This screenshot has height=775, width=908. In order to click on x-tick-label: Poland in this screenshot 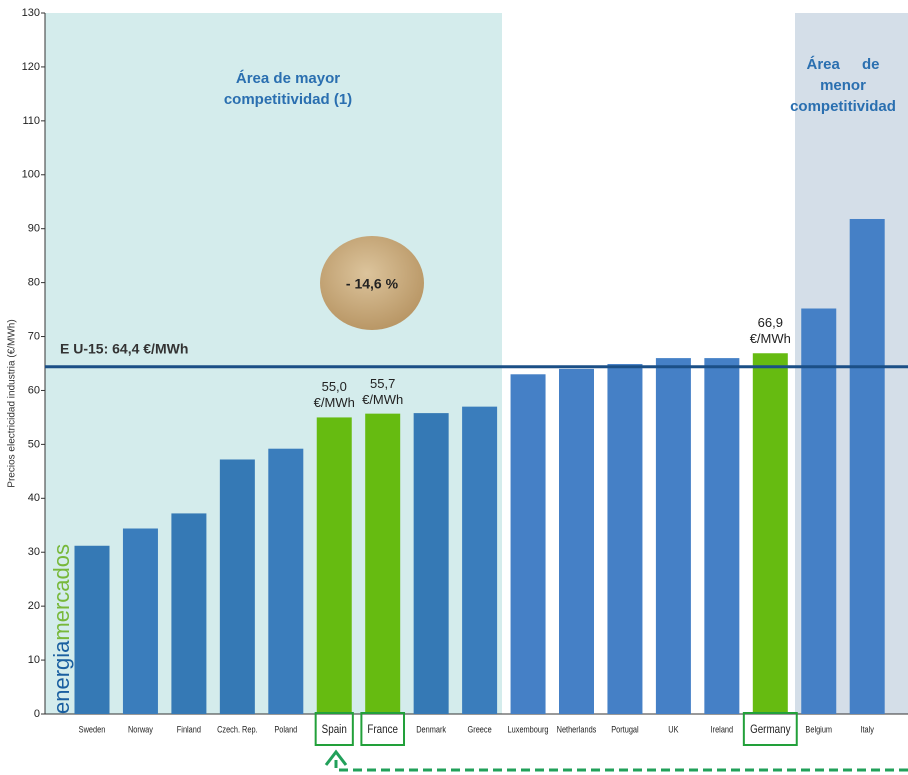, I will do `click(285, 730)`.